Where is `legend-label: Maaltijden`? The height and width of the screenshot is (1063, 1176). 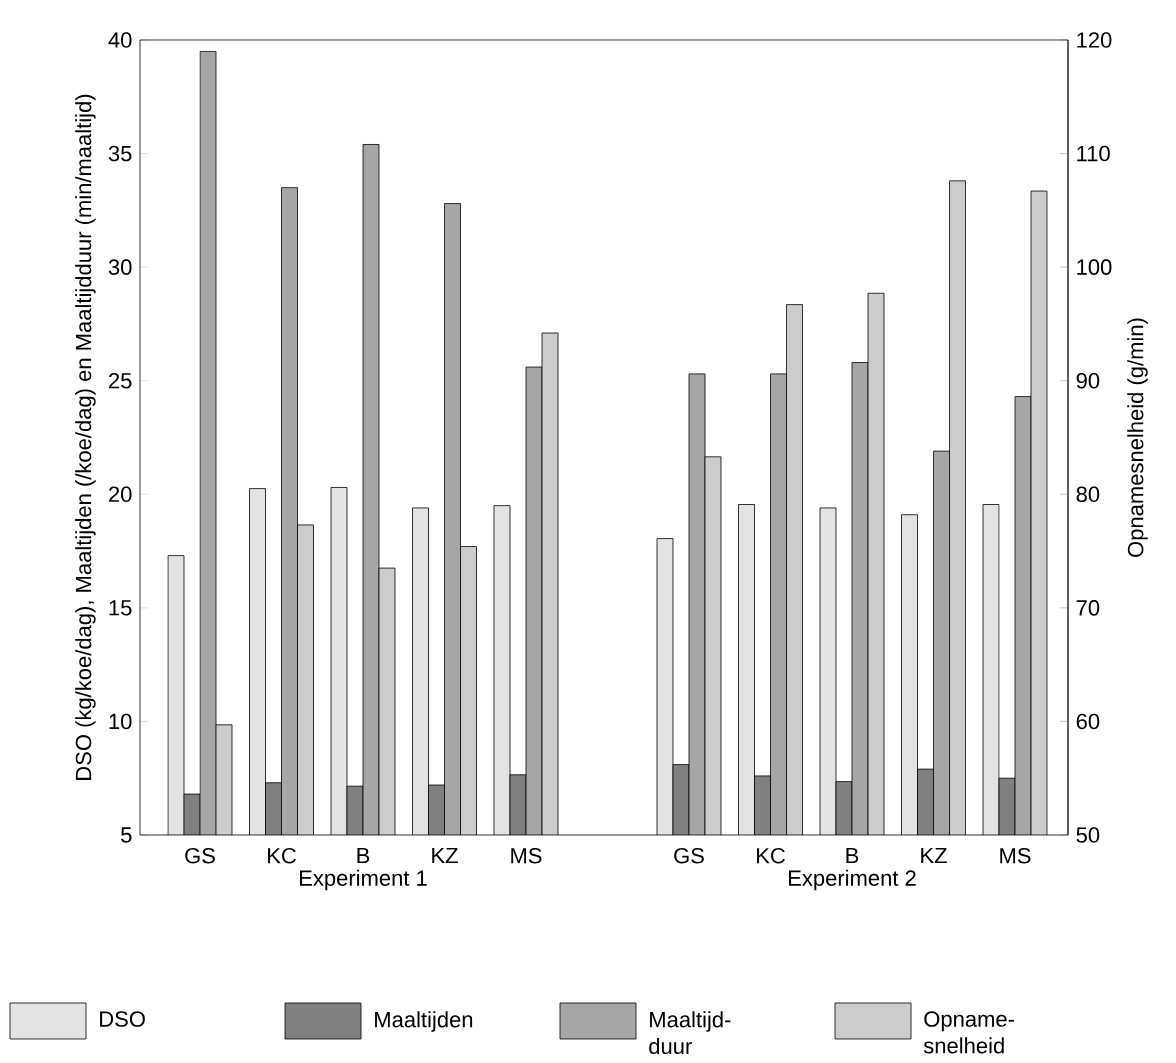 legend-label: Maaltijden is located at coordinates (424, 1021).